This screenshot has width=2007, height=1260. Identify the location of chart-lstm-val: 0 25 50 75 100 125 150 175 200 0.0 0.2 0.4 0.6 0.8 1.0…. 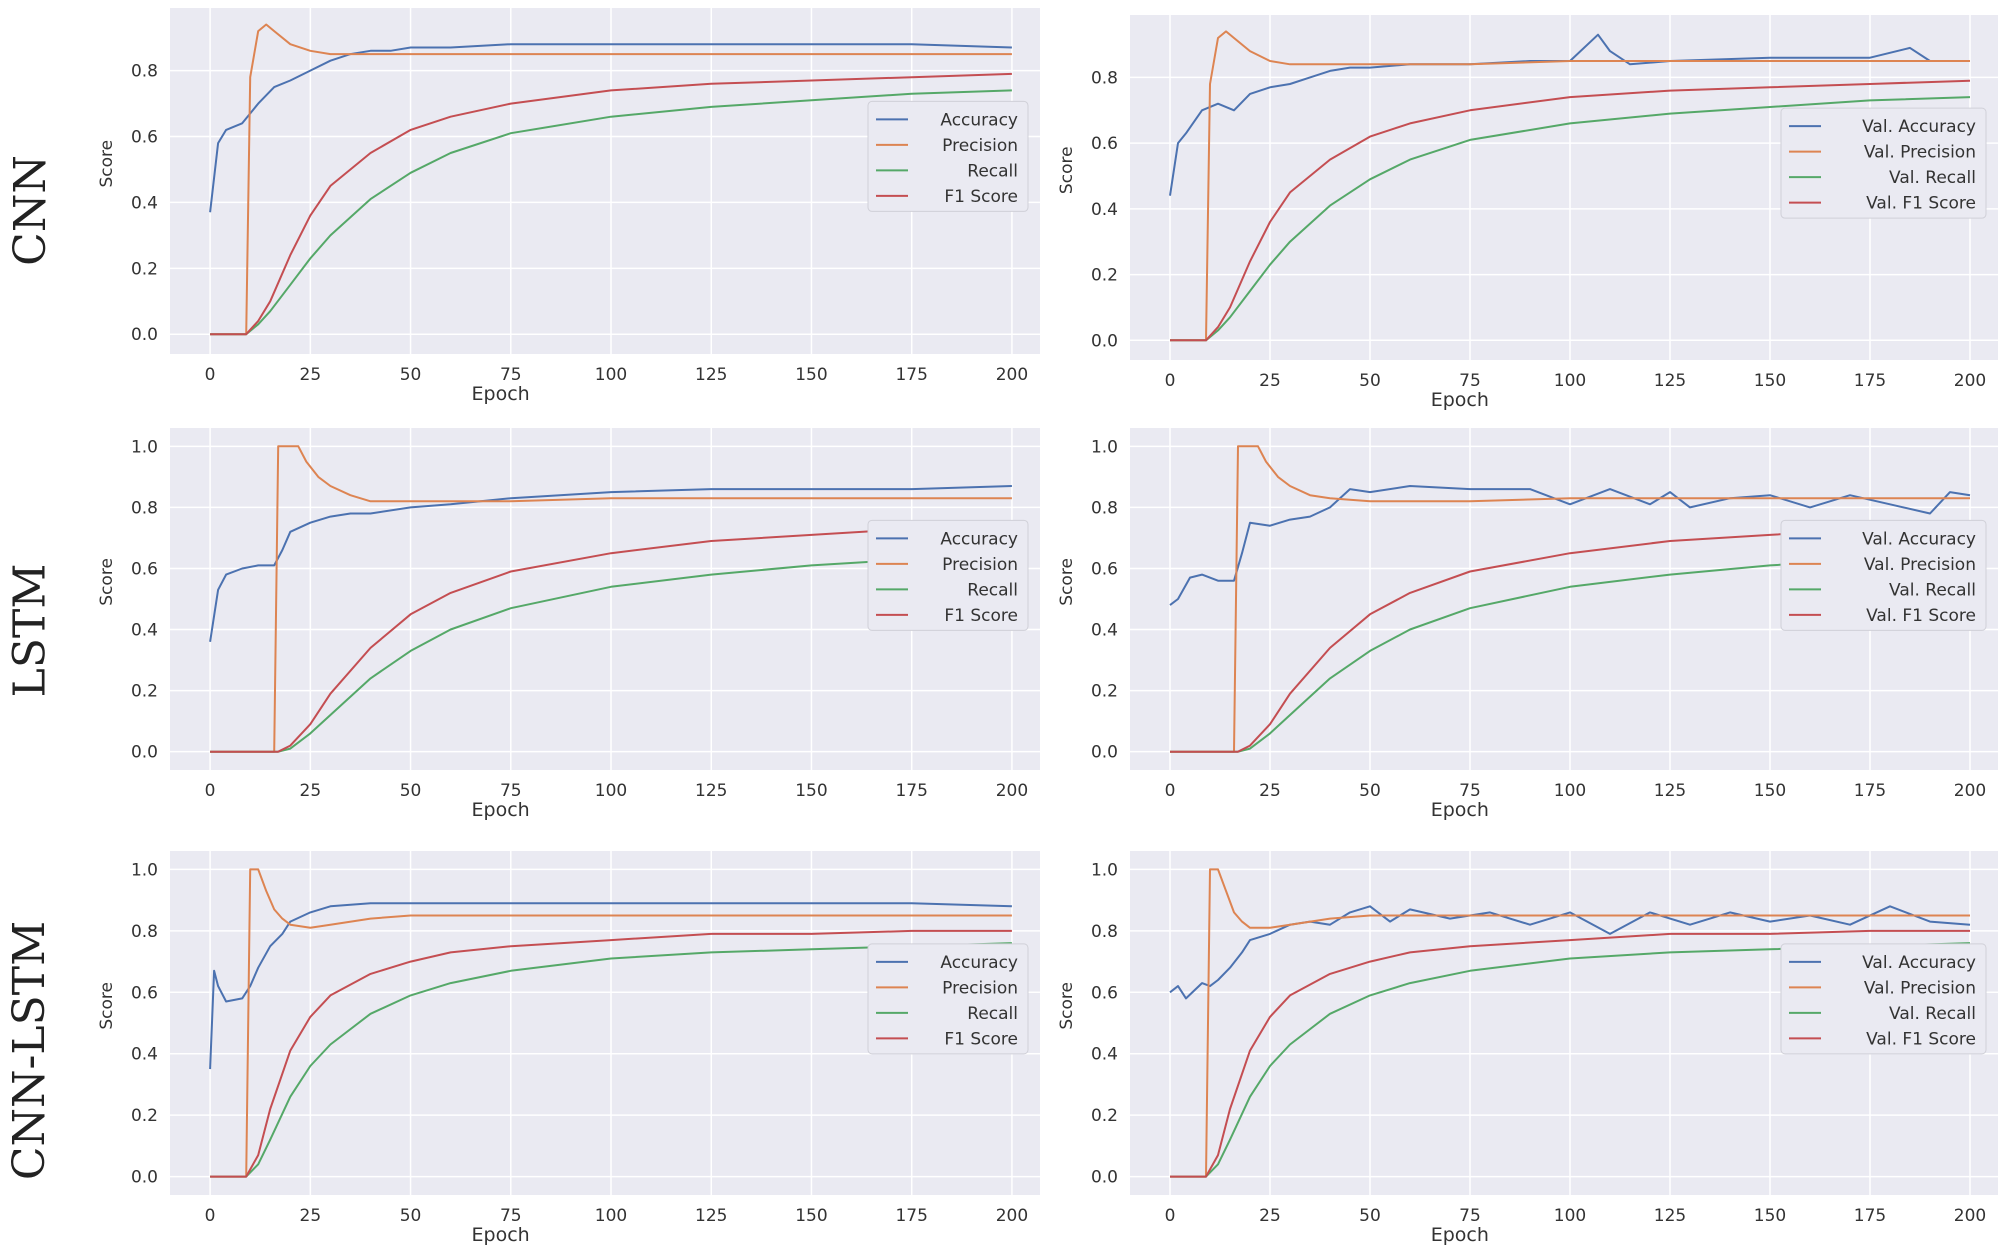
(1527, 624).